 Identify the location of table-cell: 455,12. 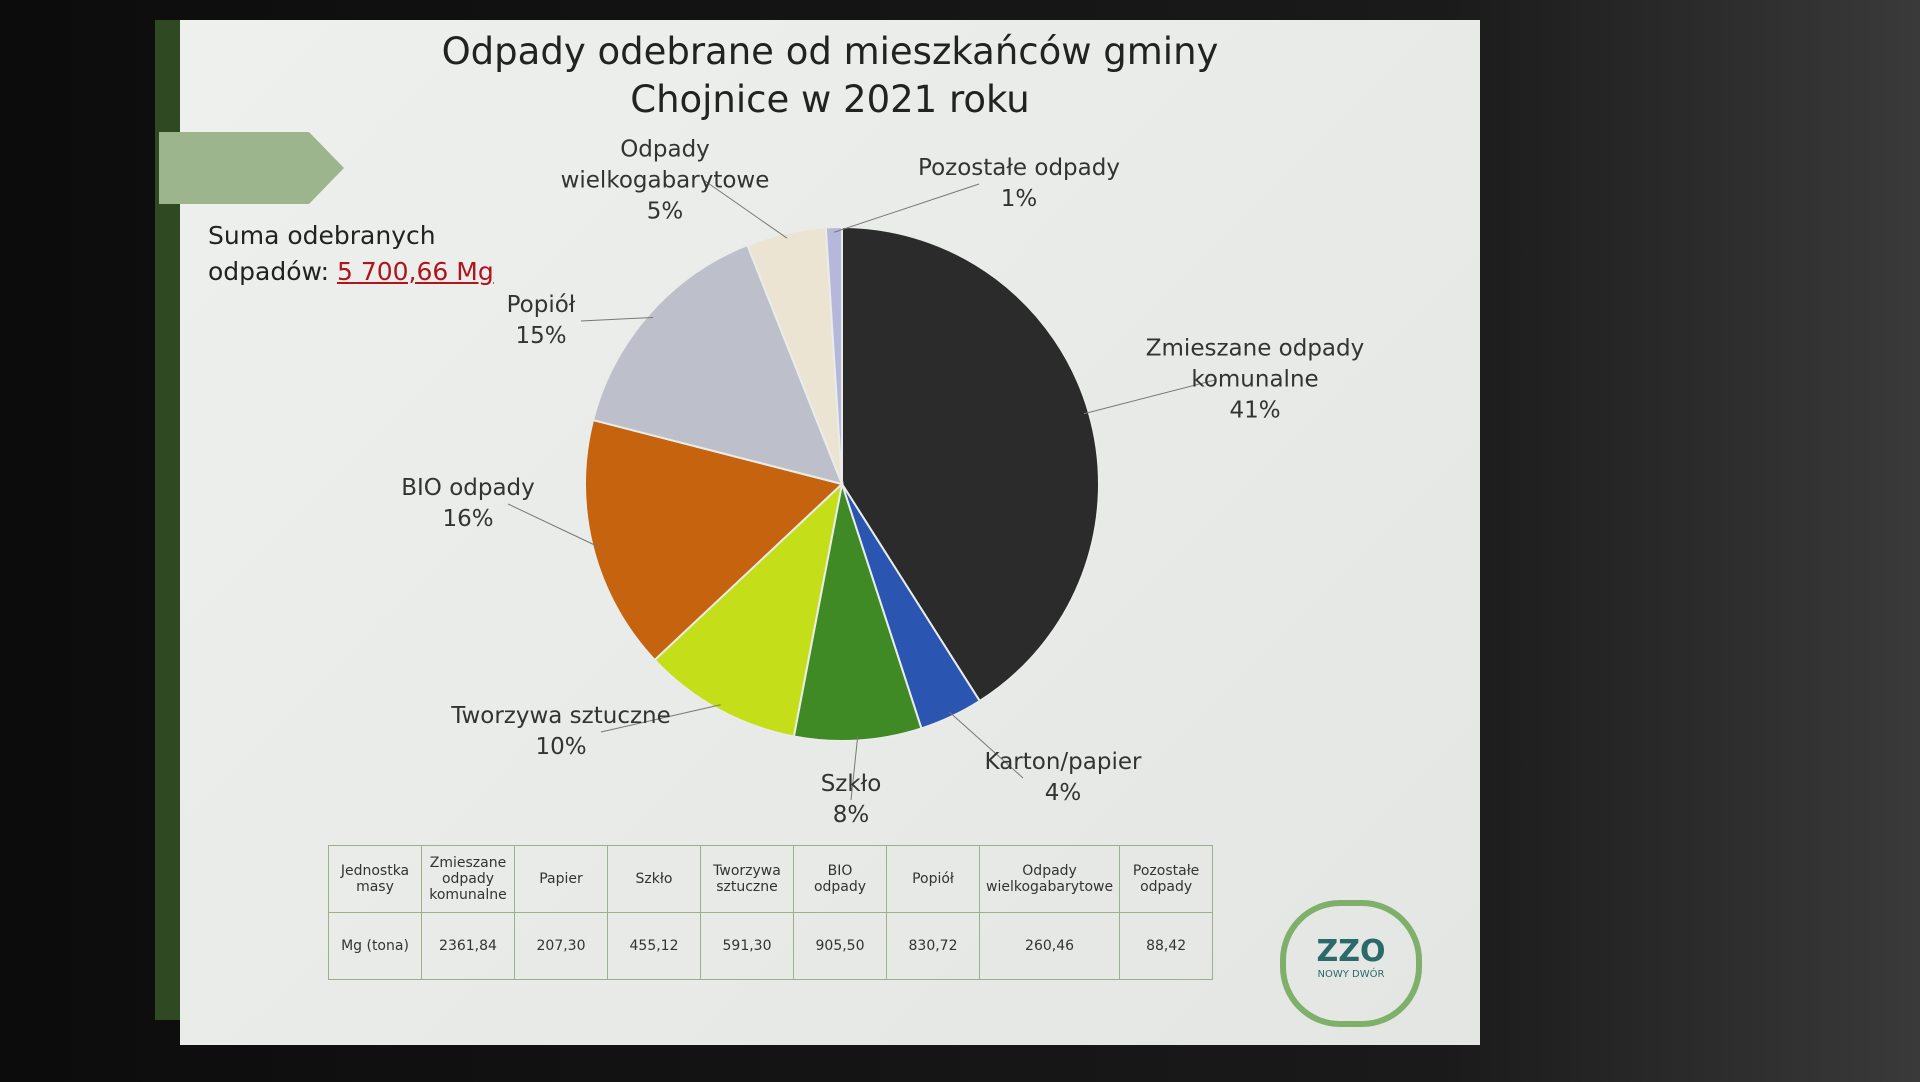
(654, 946).